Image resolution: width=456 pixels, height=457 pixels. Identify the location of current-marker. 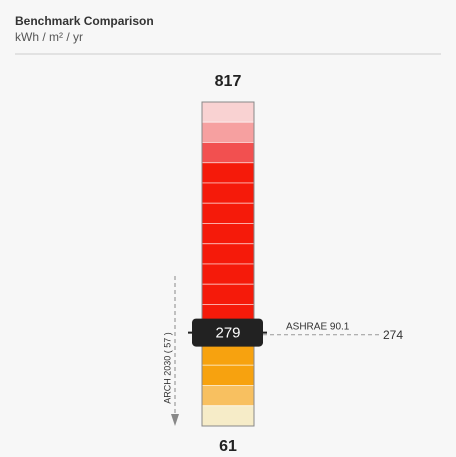
(227, 332).